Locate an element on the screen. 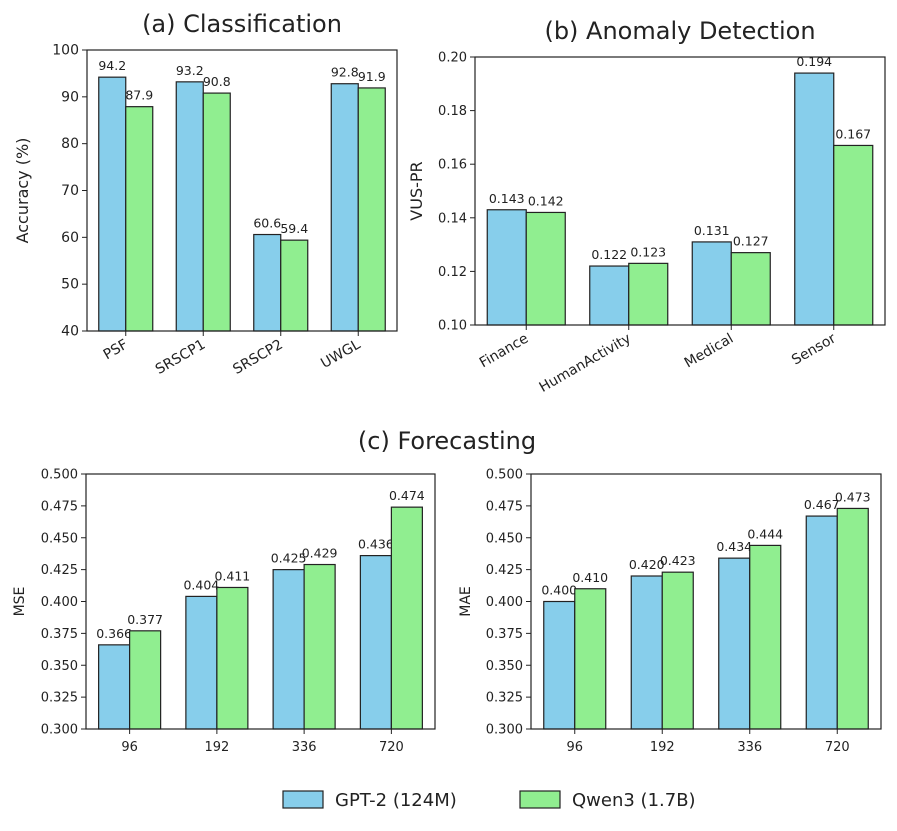 Image resolution: width=897 pixels, height=831 pixels. data-label: 59.4 is located at coordinates (294, 228).